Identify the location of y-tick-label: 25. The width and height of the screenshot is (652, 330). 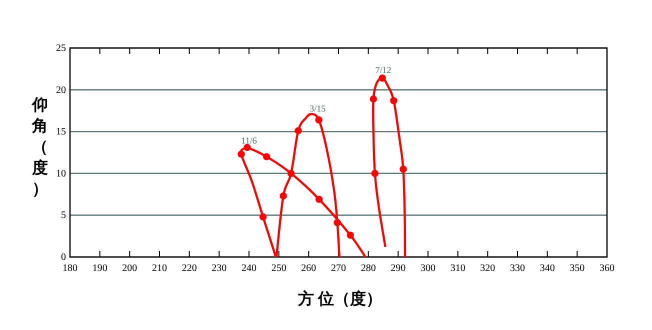
(61, 48).